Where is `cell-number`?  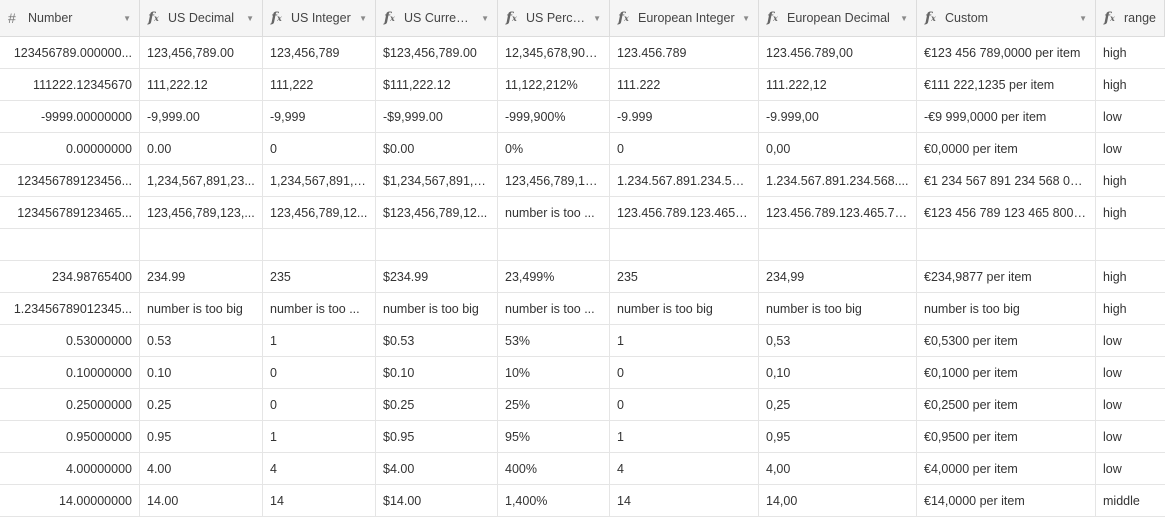 cell-number is located at coordinates (70, 244).